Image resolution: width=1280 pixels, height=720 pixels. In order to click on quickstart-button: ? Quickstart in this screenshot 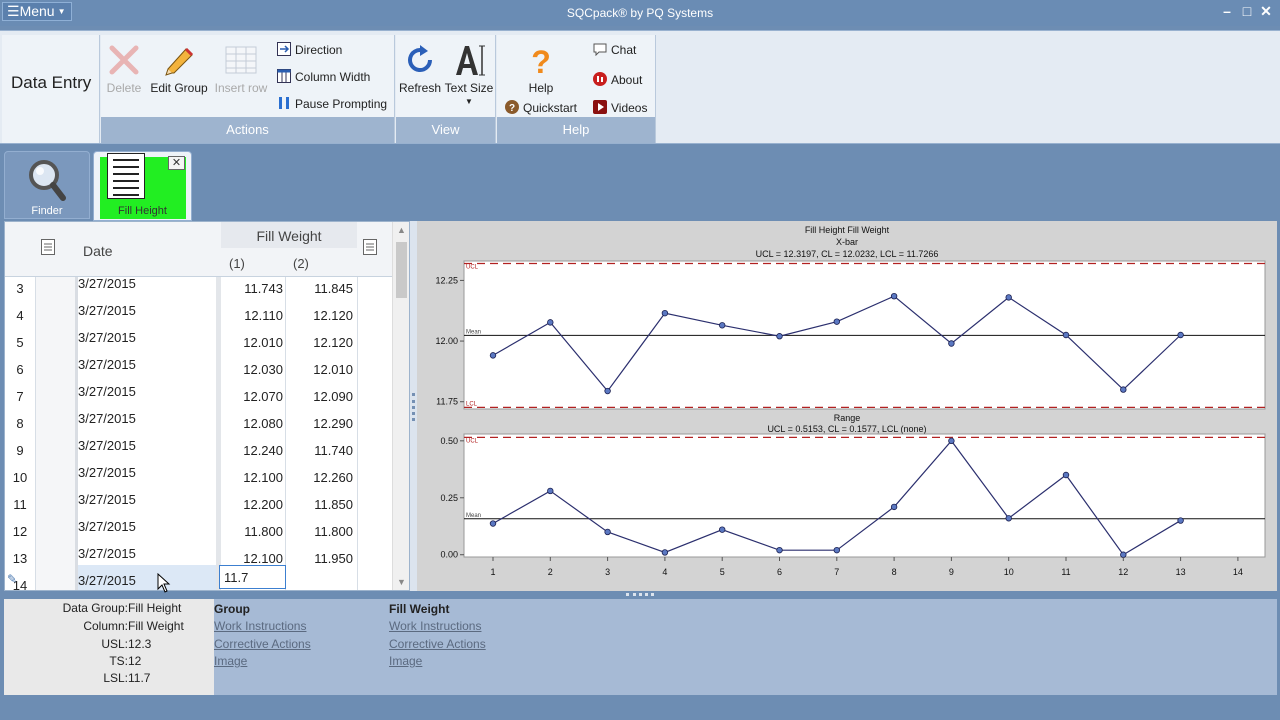, I will do `click(541, 108)`.